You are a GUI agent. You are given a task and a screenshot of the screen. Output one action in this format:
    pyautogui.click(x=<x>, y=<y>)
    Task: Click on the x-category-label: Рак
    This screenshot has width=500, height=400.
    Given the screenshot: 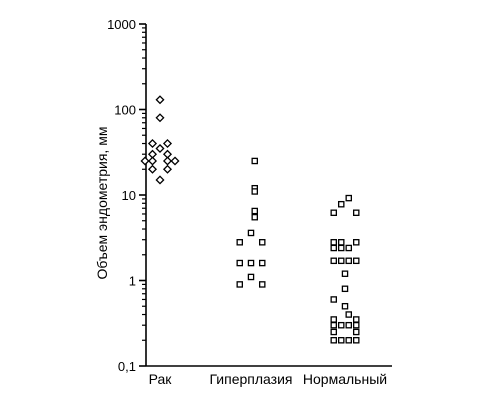 What is the action you would take?
    pyautogui.click(x=161, y=379)
    